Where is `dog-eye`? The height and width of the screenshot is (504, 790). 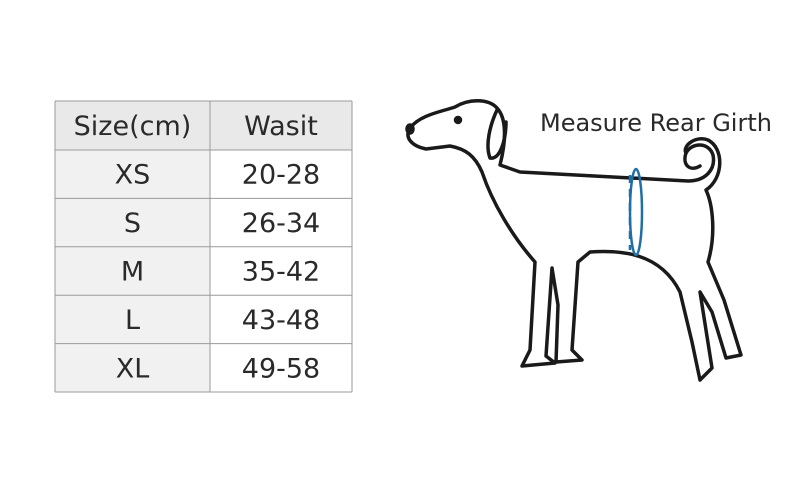
dog-eye is located at coordinates (458, 120).